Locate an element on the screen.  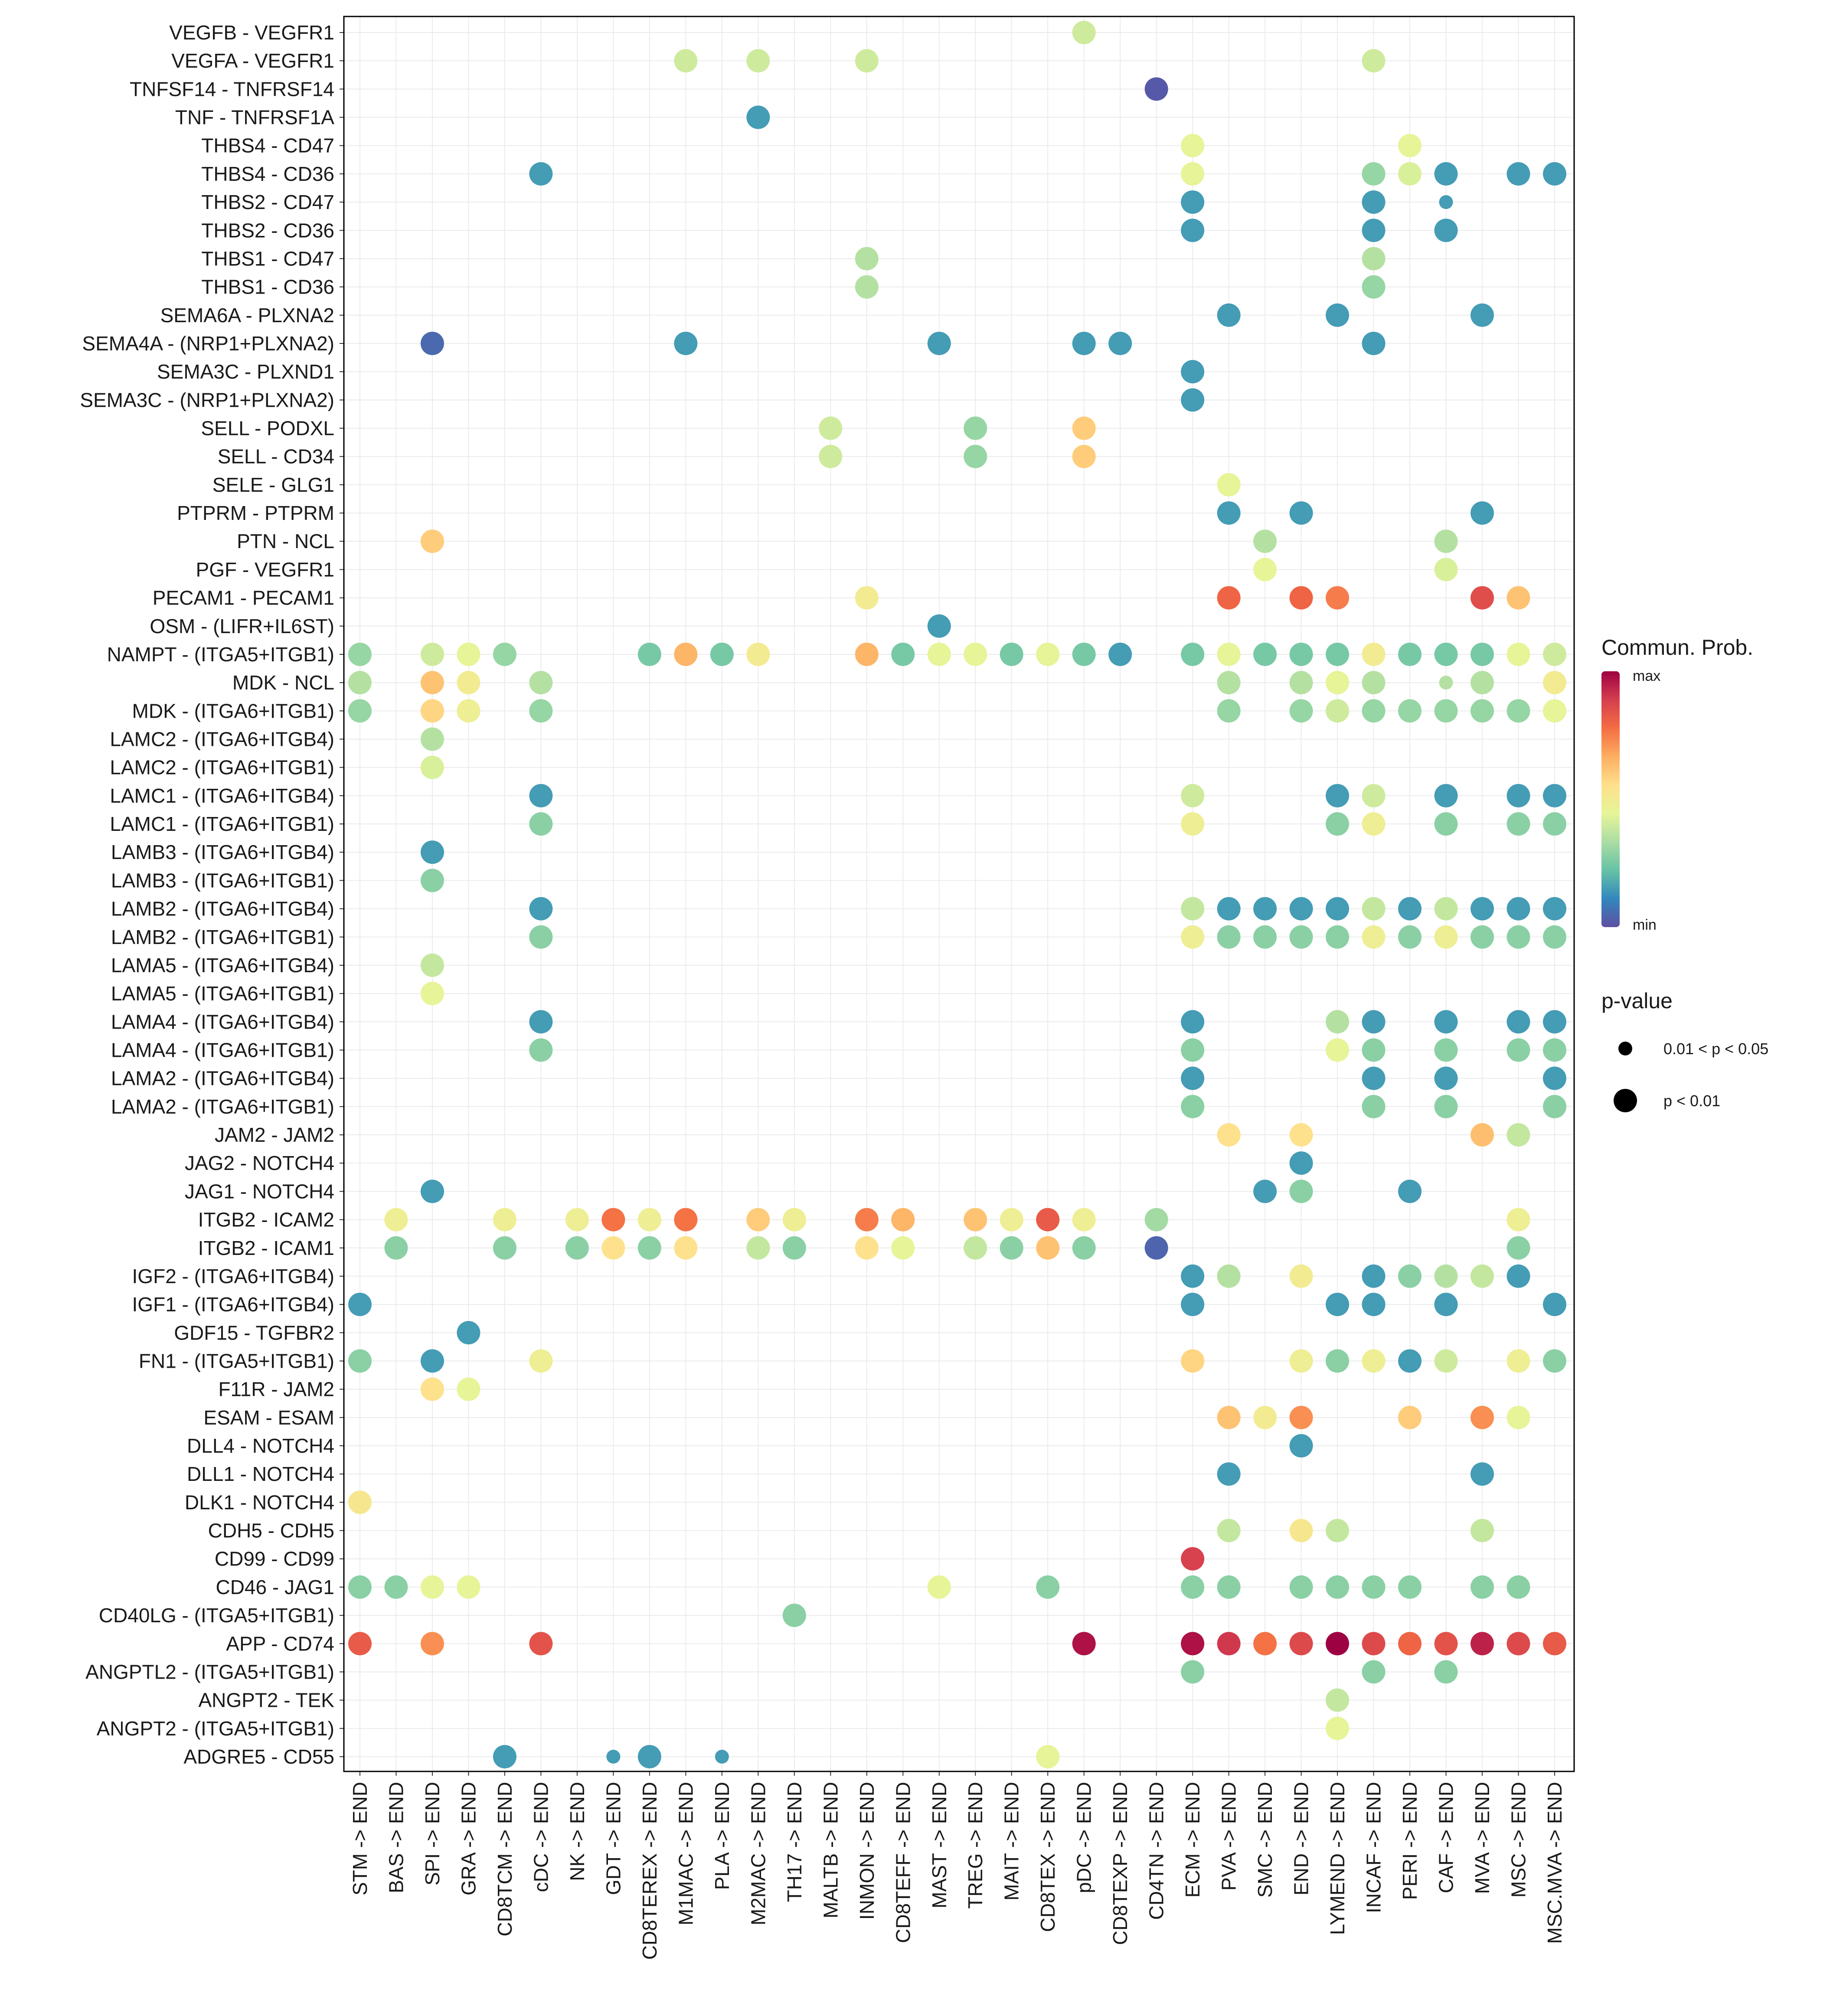
y-tick-label: SELL - PODXL is located at coordinates (267, 428).